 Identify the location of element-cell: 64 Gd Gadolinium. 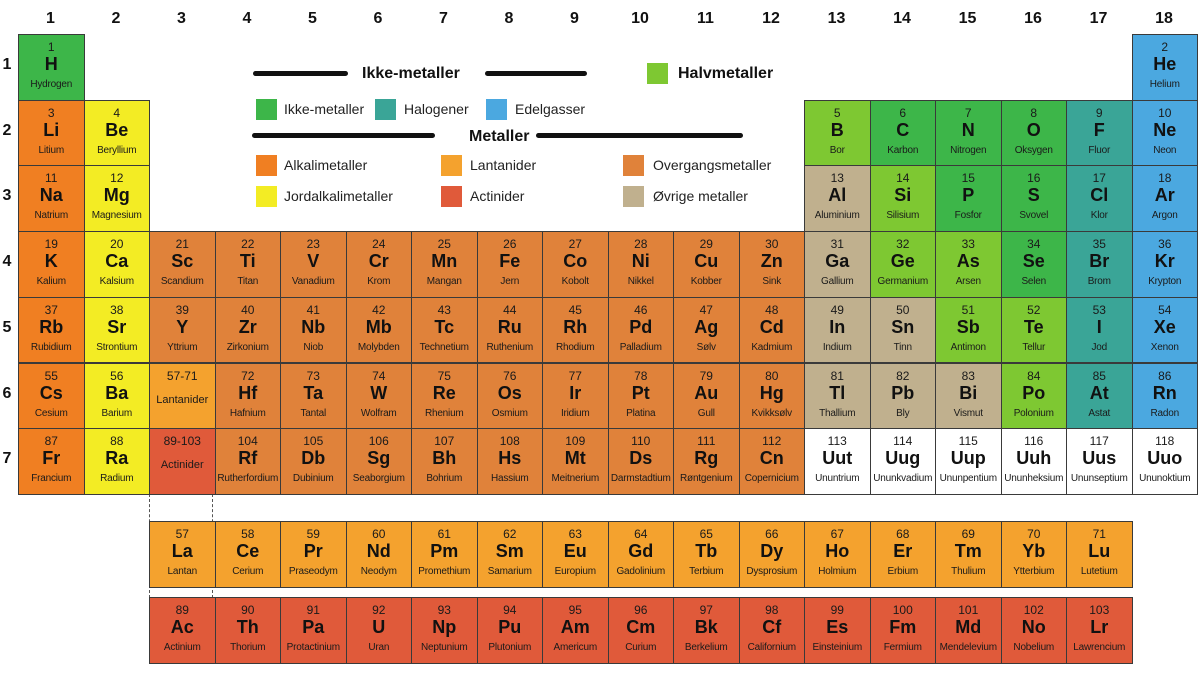
(640, 554).